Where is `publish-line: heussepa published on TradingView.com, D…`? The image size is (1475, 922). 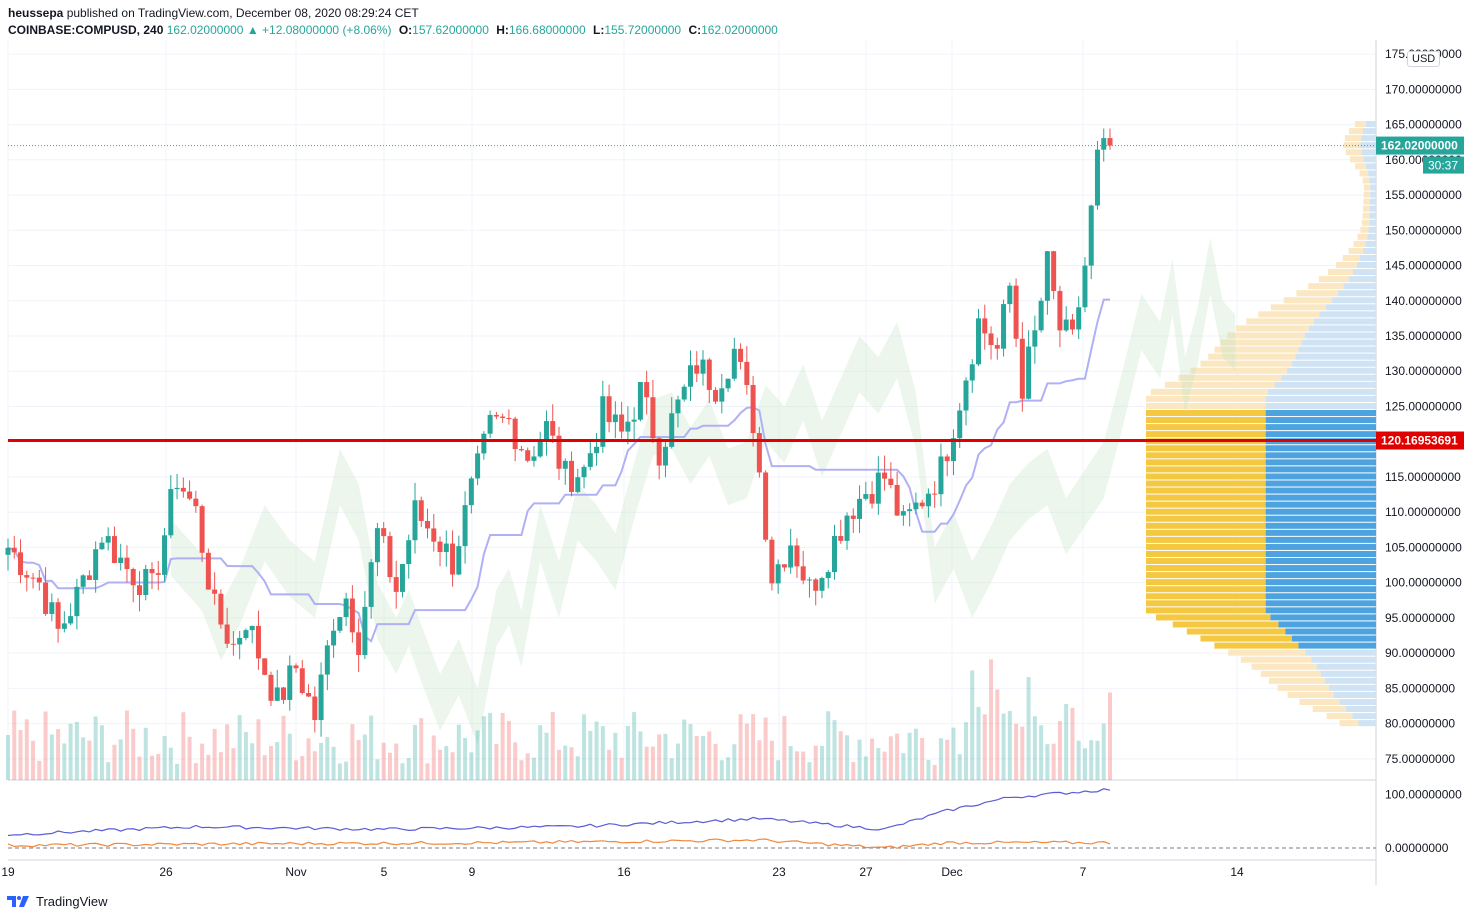
publish-line: heussepa published on TradingView.com, D… is located at coordinates (688, 13).